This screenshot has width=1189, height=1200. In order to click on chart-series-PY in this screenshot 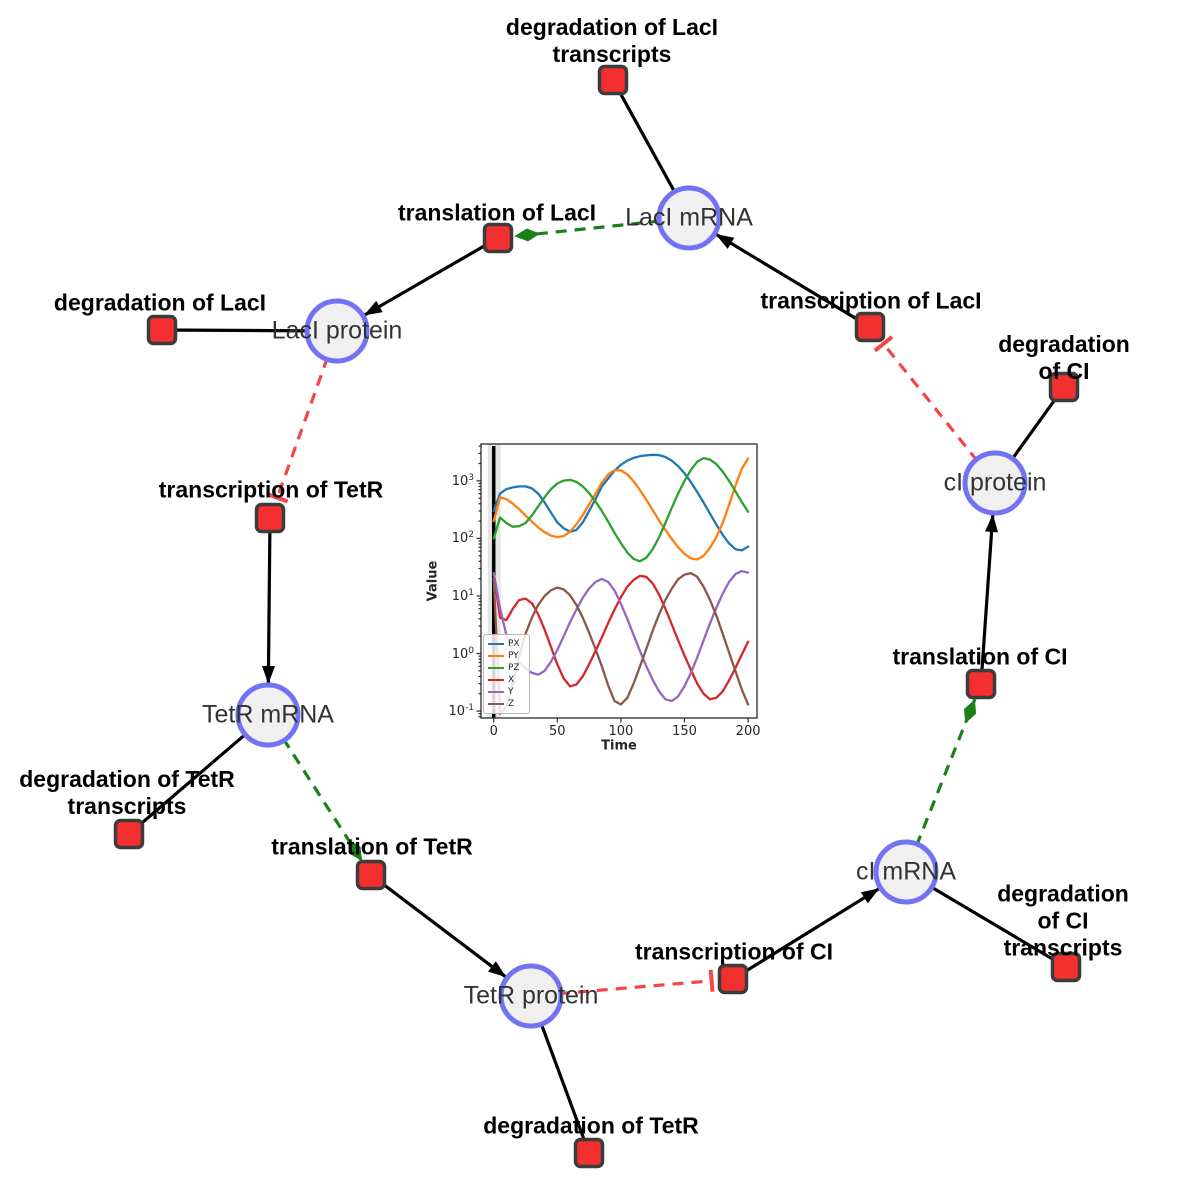, I will do `click(621, 509)`.